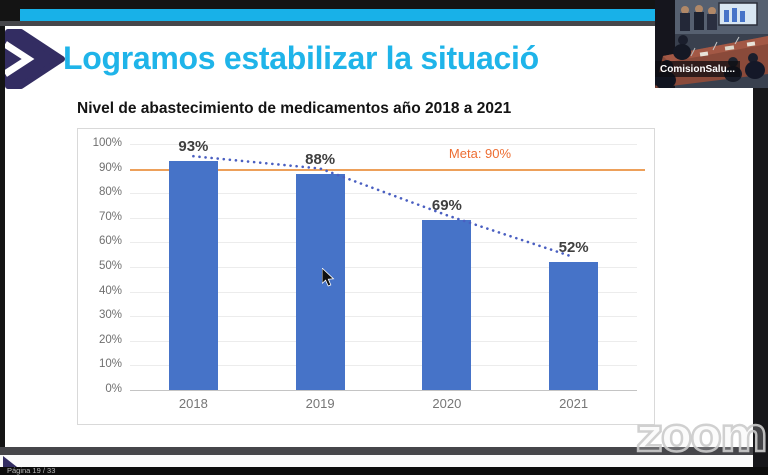  What do you see at coordinates (110, 290) in the screenshot?
I see `y-axis-tick-label: 40%` at bounding box center [110, 290].